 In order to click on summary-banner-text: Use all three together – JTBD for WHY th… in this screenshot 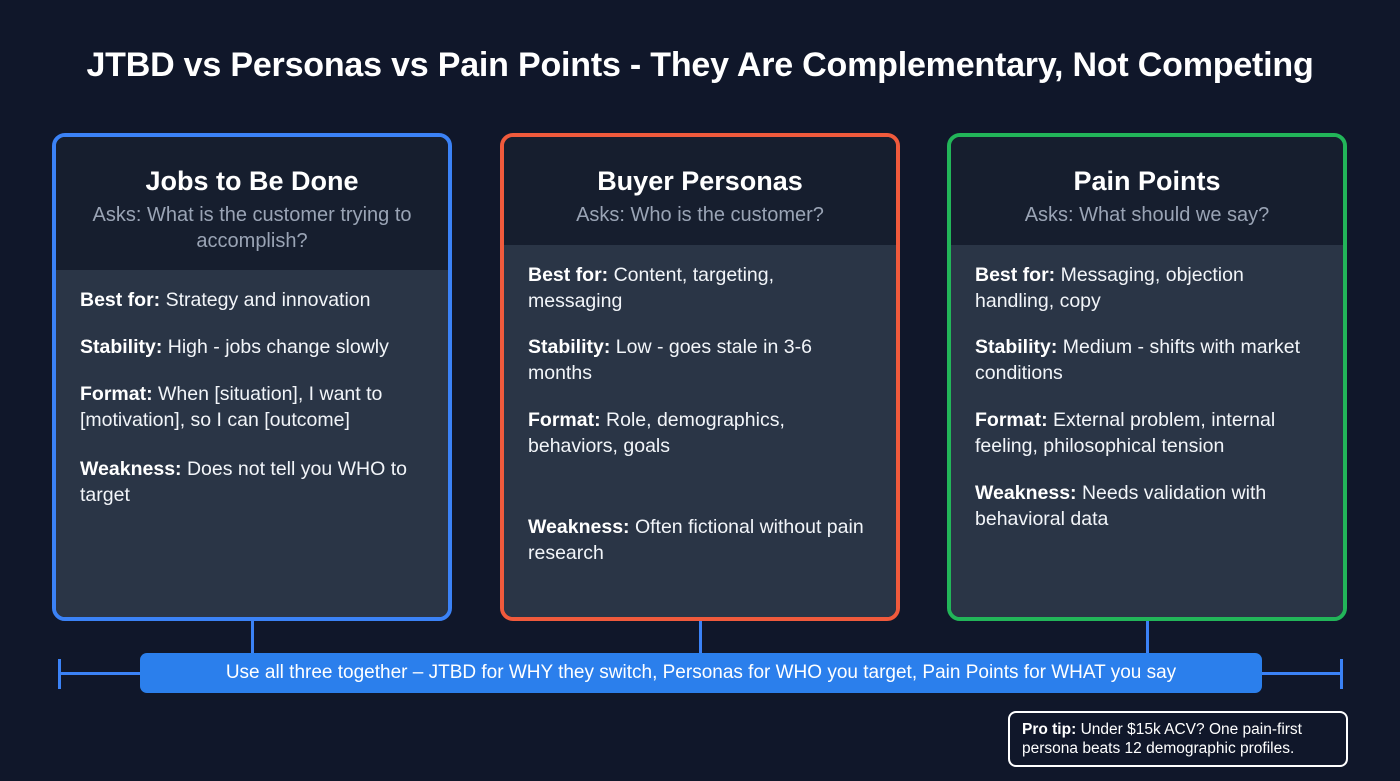, I will do `click(701, 672)`.